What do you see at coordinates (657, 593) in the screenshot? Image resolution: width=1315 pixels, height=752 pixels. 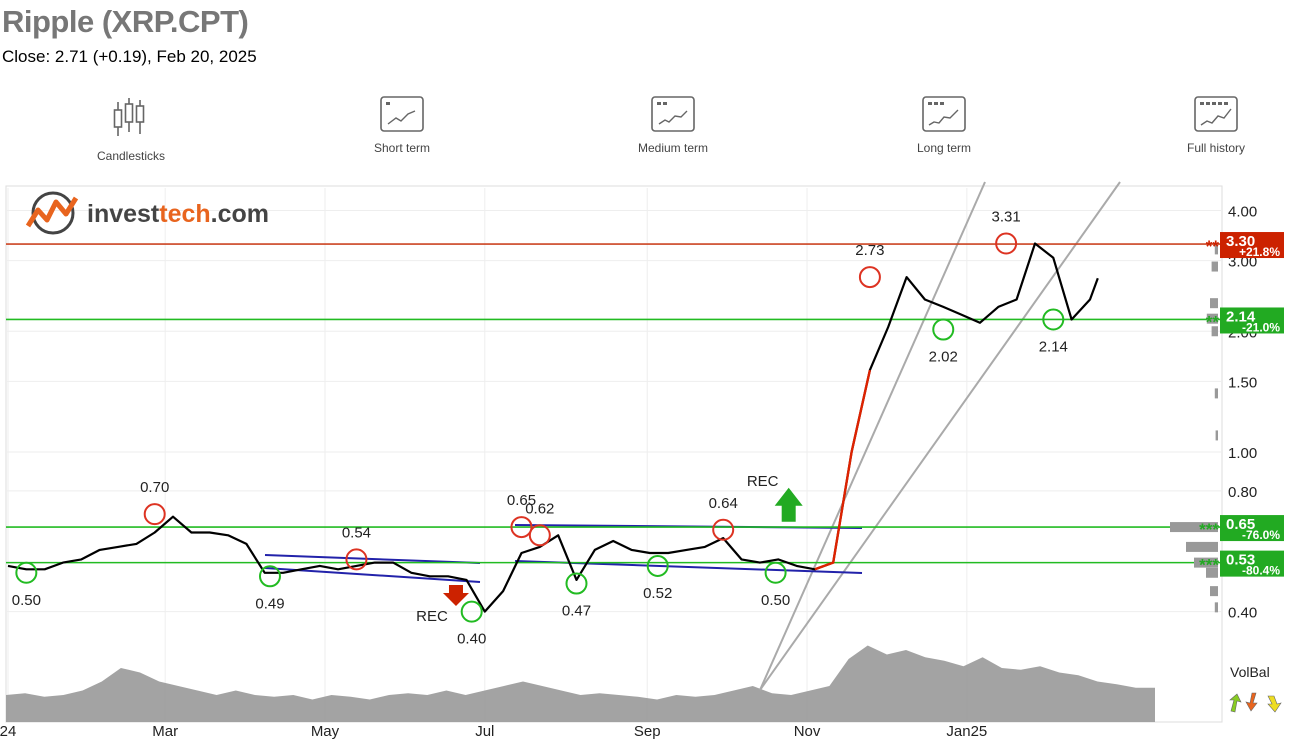 I see `low-label: 0.52` at bounding box center [657, 593].